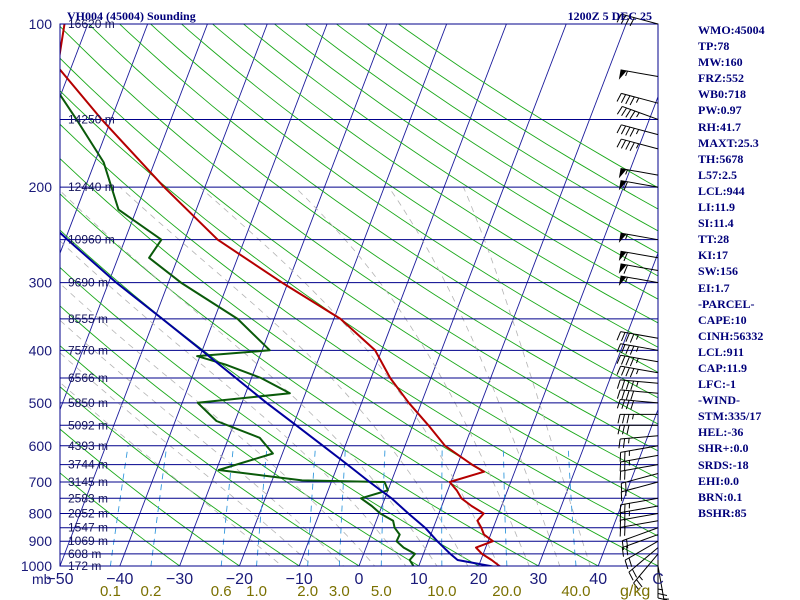 The width and height of the screenshot is (800, 600). What do you see at coordinates (41, 24) in the screenshot?
I see `pressure-tick-label: 100` at bounding box center [41, 24].